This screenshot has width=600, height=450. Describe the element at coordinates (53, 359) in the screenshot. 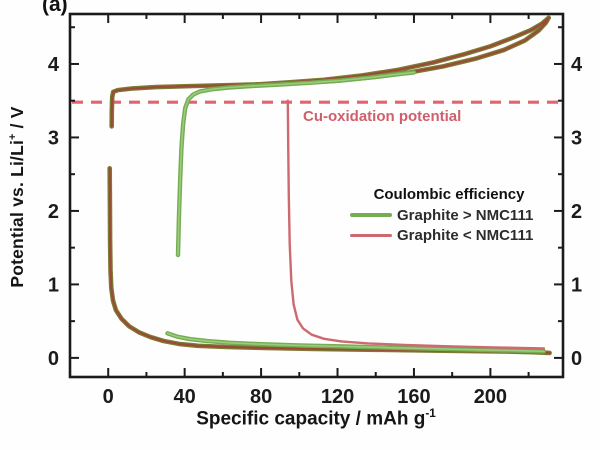

I see `y-tick-label-left: 0` at that location.